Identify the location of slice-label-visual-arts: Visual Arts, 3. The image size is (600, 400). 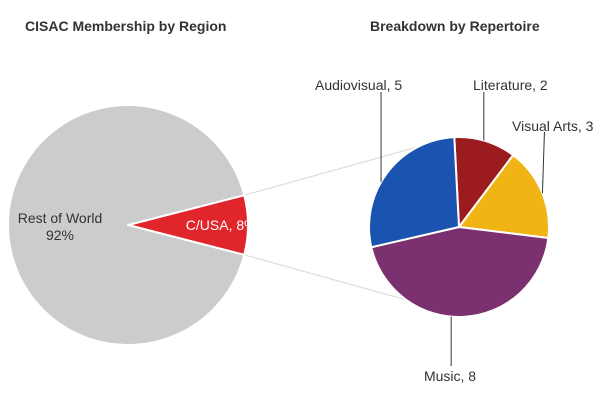
(553, 126).